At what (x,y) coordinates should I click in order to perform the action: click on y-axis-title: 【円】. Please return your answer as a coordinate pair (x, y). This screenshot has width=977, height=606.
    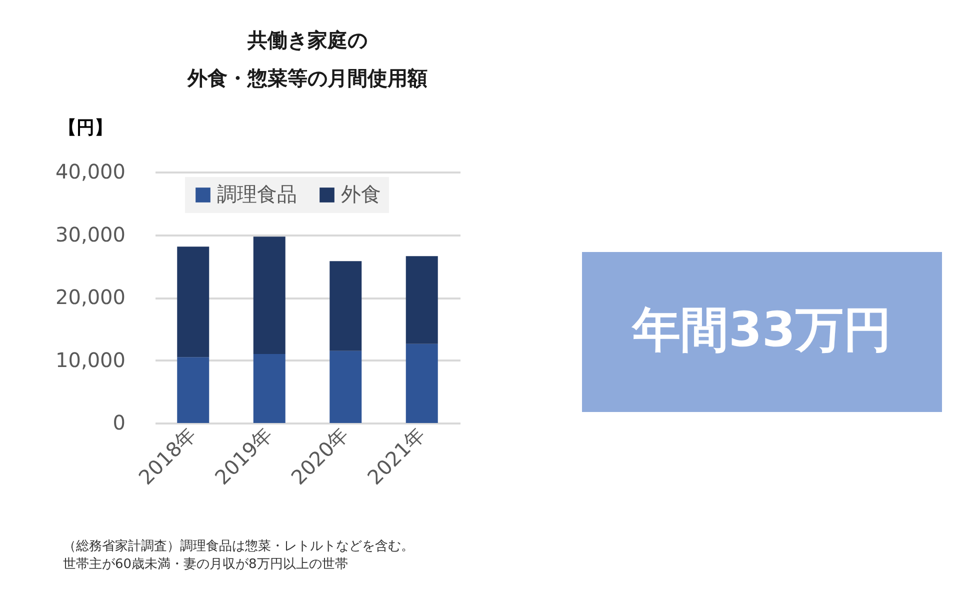
    Looking at the image, I should click on (85, 128).